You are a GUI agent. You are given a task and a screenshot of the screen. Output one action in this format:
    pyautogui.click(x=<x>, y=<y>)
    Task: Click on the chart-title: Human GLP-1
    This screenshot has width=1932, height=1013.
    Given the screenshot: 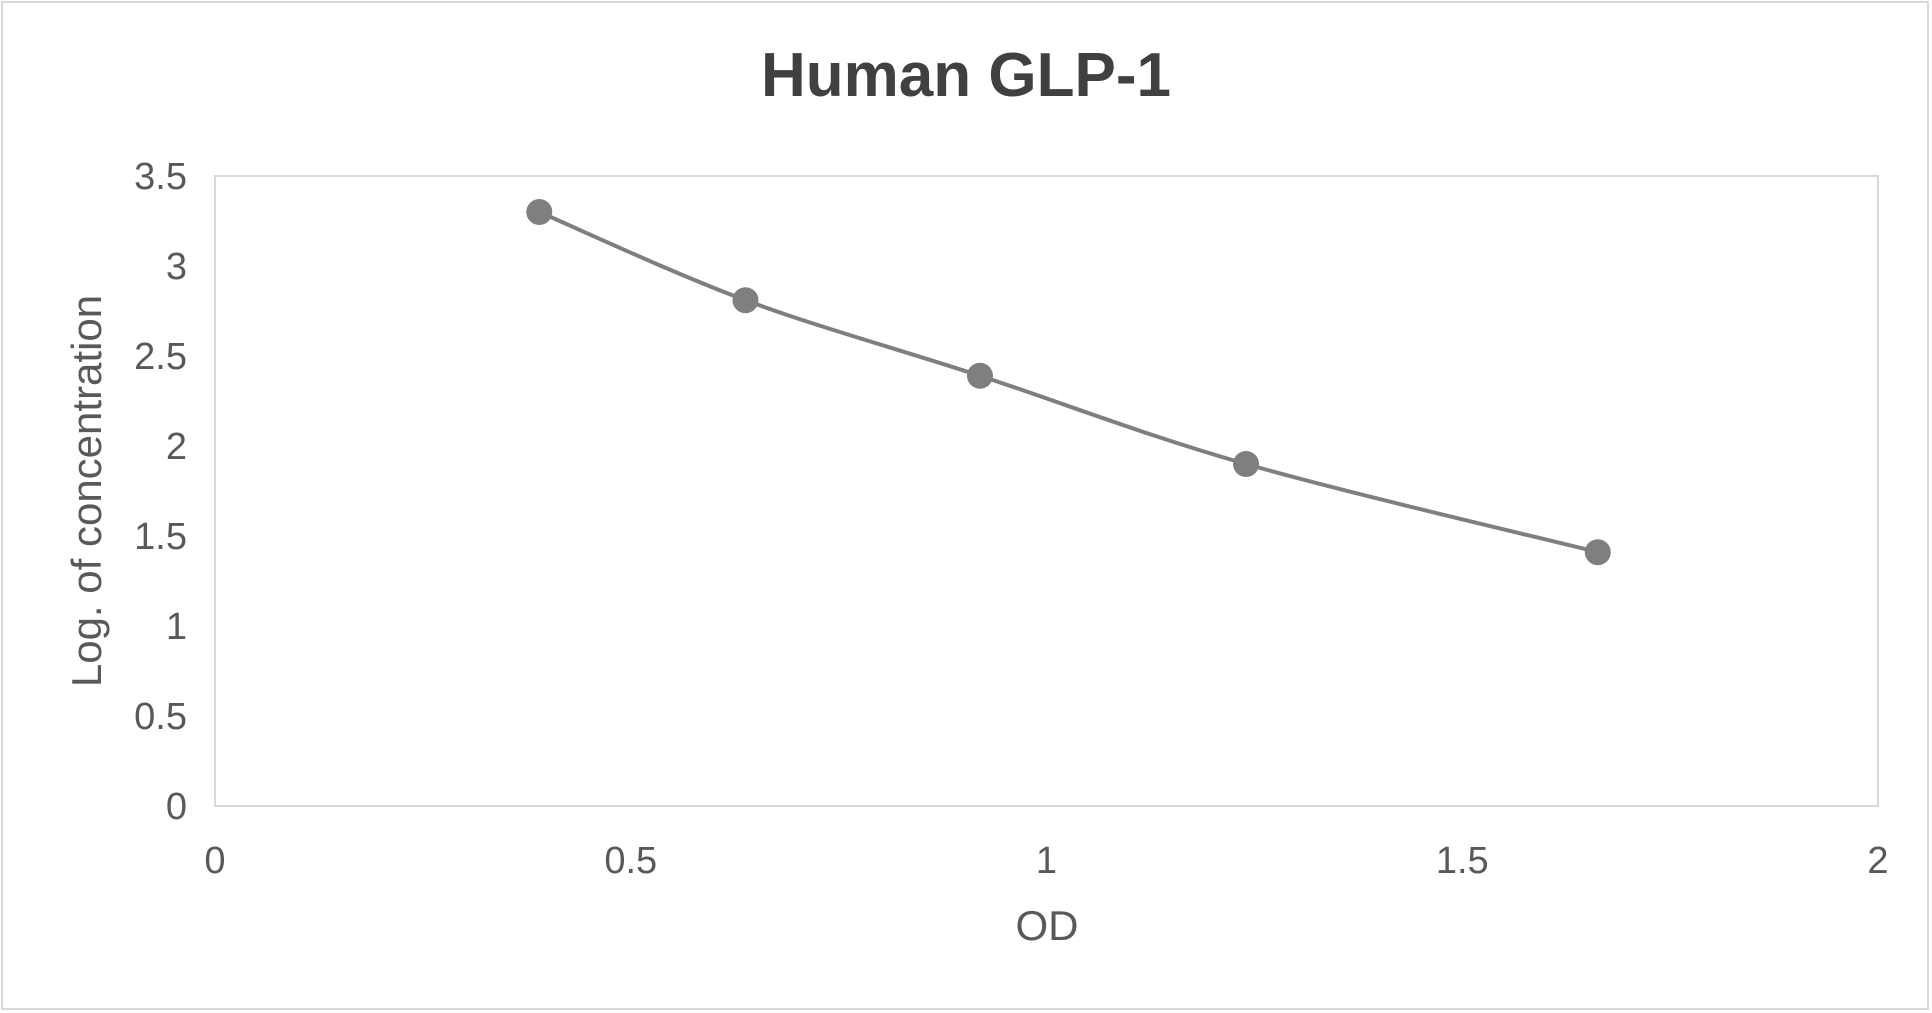 What is the action you would take?
    pyautogui.click(x=966, y=75)
    